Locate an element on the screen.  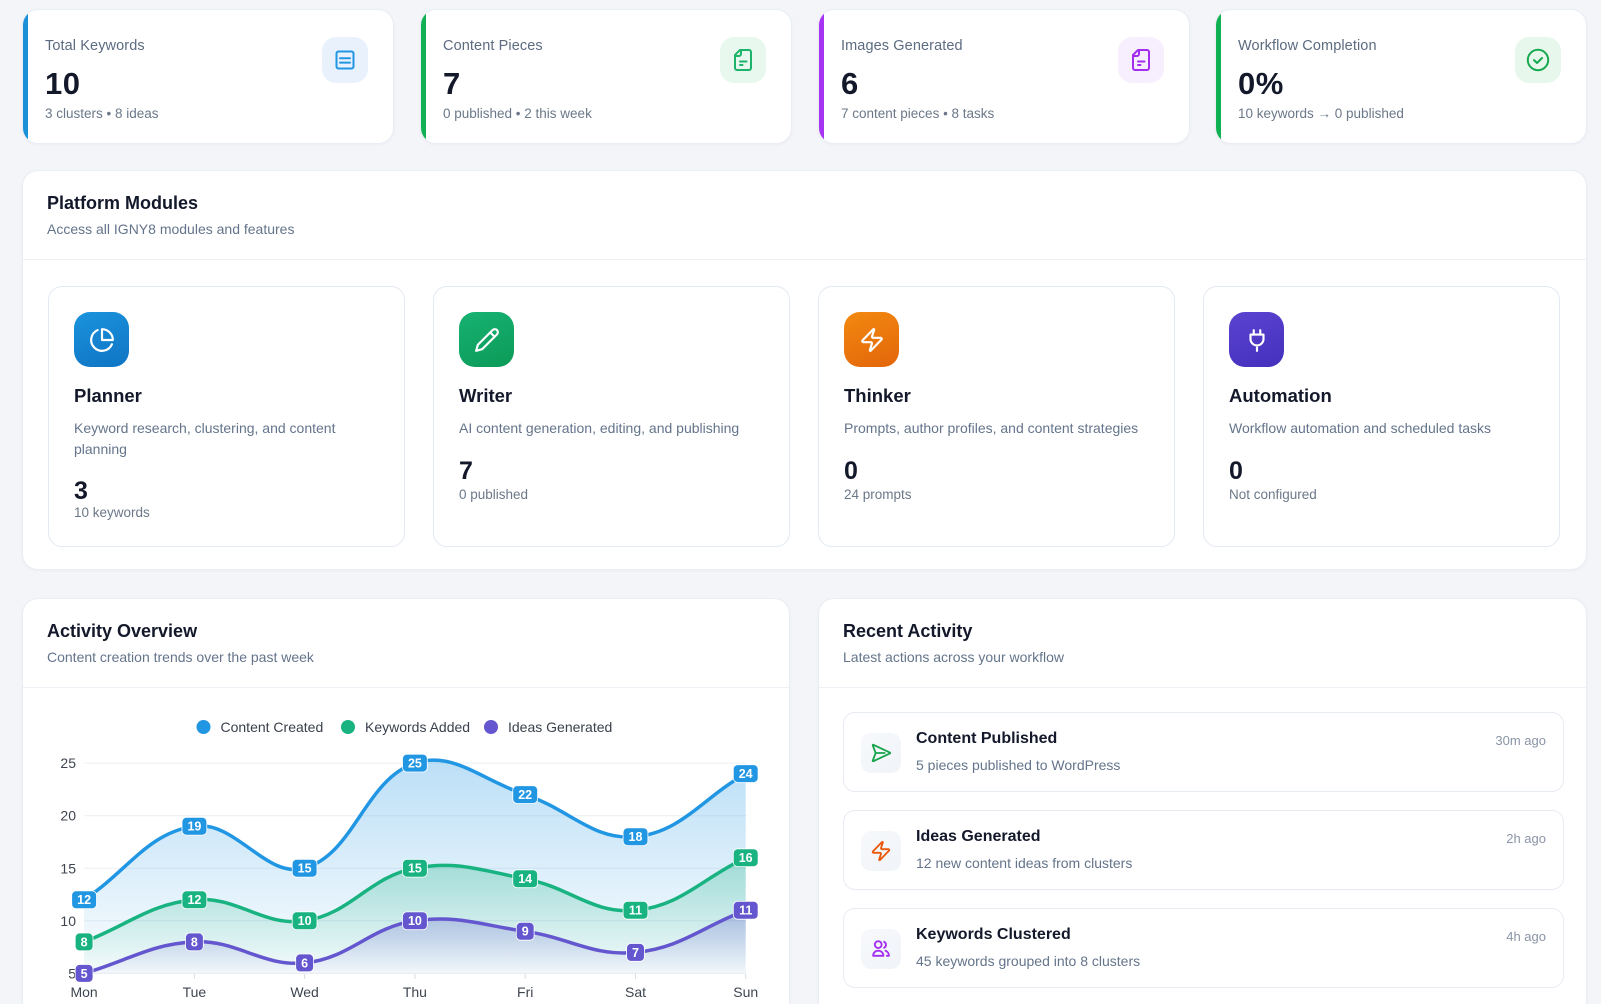
svg-text: Content Created is located at coordinates (272, 727).